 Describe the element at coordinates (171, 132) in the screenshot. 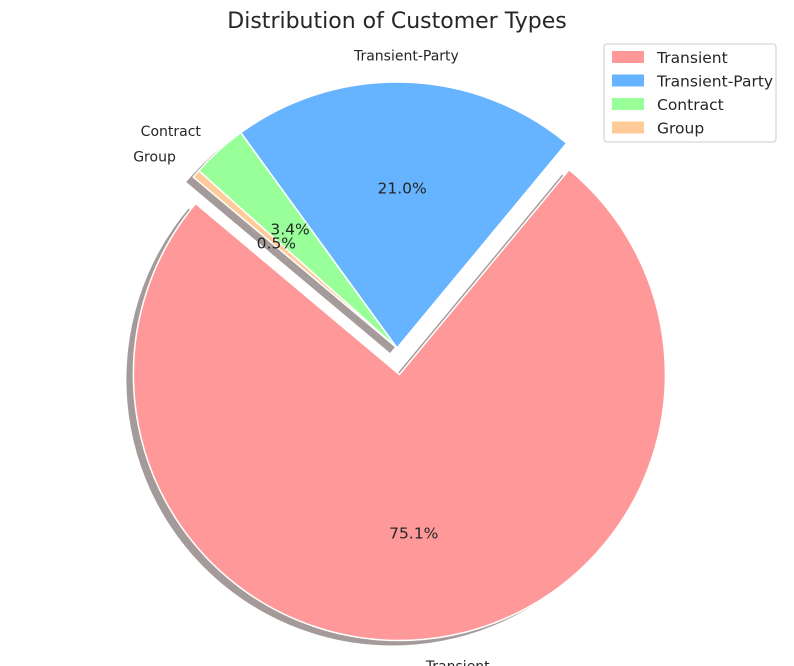

I see `slice-label-contract: Contract` at that location.